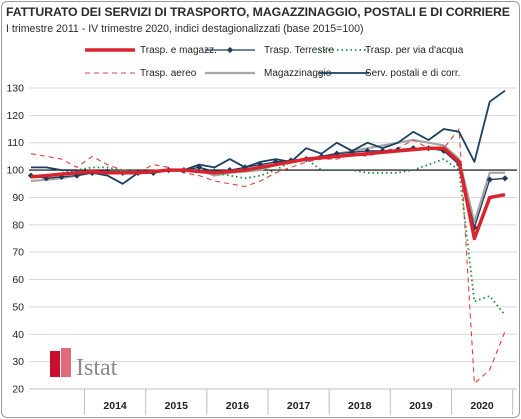 The width and height of the screenshot is (521, 419). I want to click on x-tick-label: 2018, so click(360, 406).